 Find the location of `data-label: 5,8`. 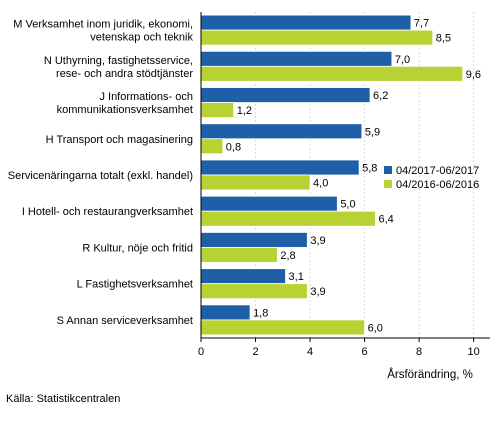

data-label: 5,8 is located at coordinates (369, 169).